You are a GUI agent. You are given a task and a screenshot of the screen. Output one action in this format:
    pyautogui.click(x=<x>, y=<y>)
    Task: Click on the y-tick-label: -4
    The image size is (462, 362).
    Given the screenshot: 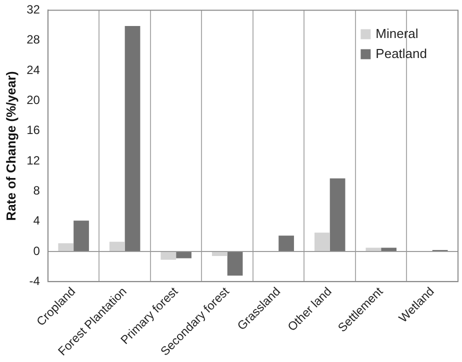 What is the action you would take?
    pyautogui.click(x=34, y=281)
    